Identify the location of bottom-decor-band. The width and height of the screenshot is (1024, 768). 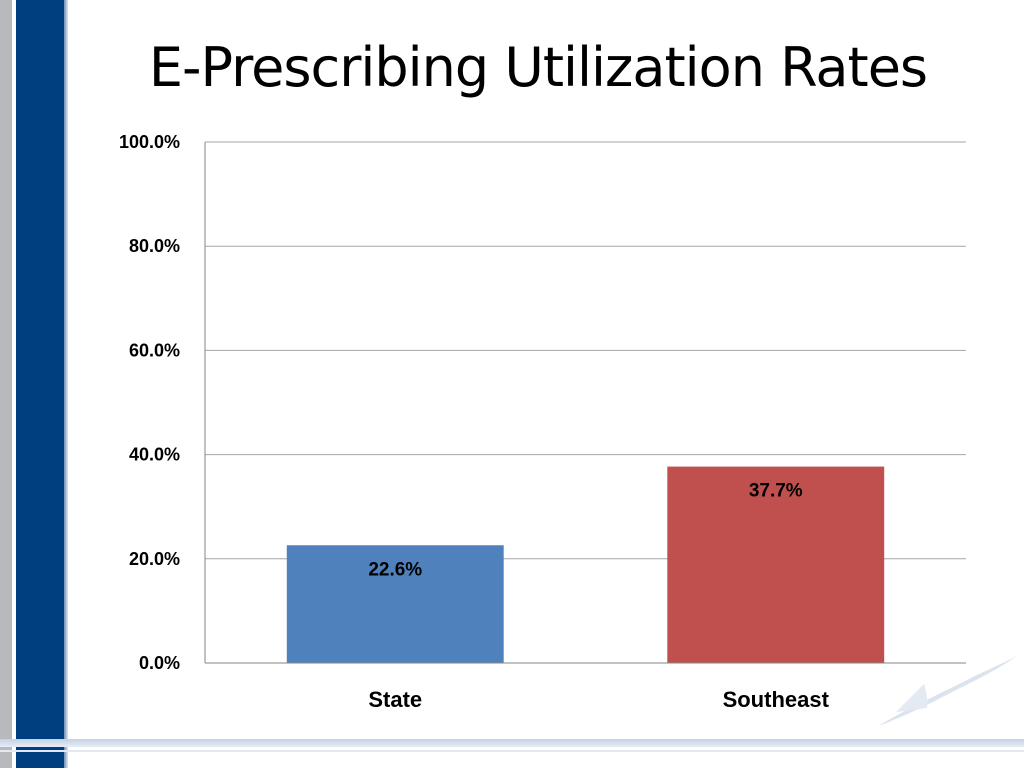
(512, 743).